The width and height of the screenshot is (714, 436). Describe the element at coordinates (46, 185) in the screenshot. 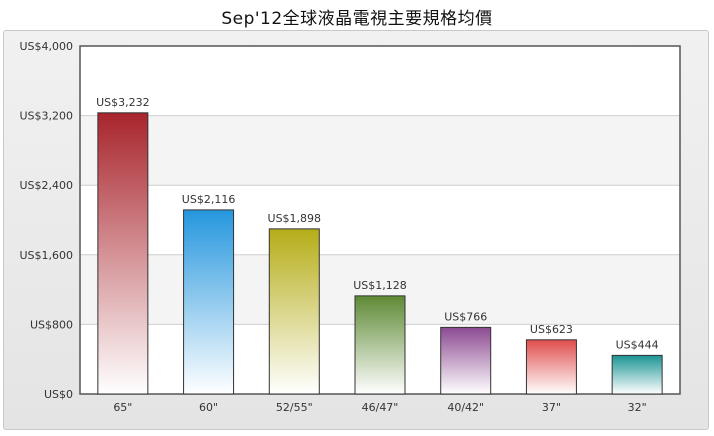

I see `y-tick-label: US$2,400` at that location.